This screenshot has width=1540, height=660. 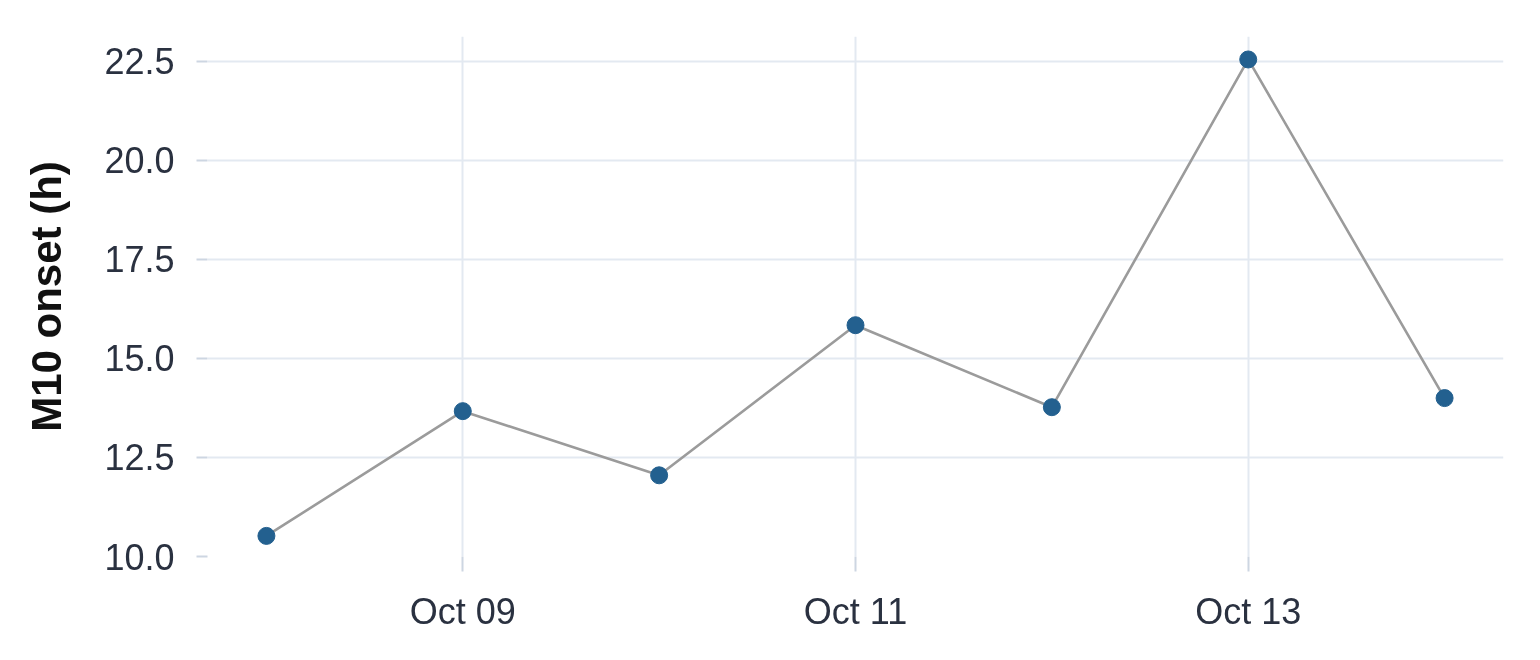 I want to click on y-tick-label: 10.0, so click(x=139, y=557).